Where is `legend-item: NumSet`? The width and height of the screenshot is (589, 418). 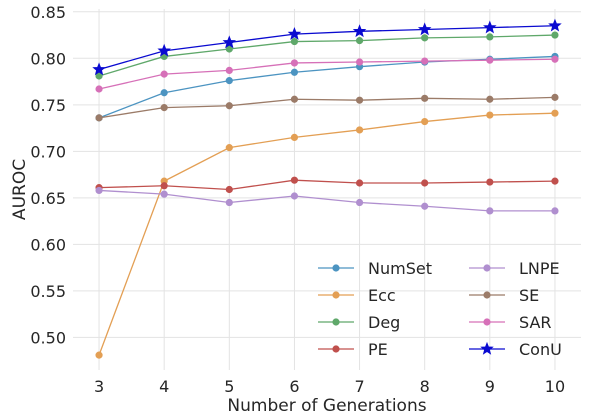 legend-item: NumSet is located at coordinates (375, 268).